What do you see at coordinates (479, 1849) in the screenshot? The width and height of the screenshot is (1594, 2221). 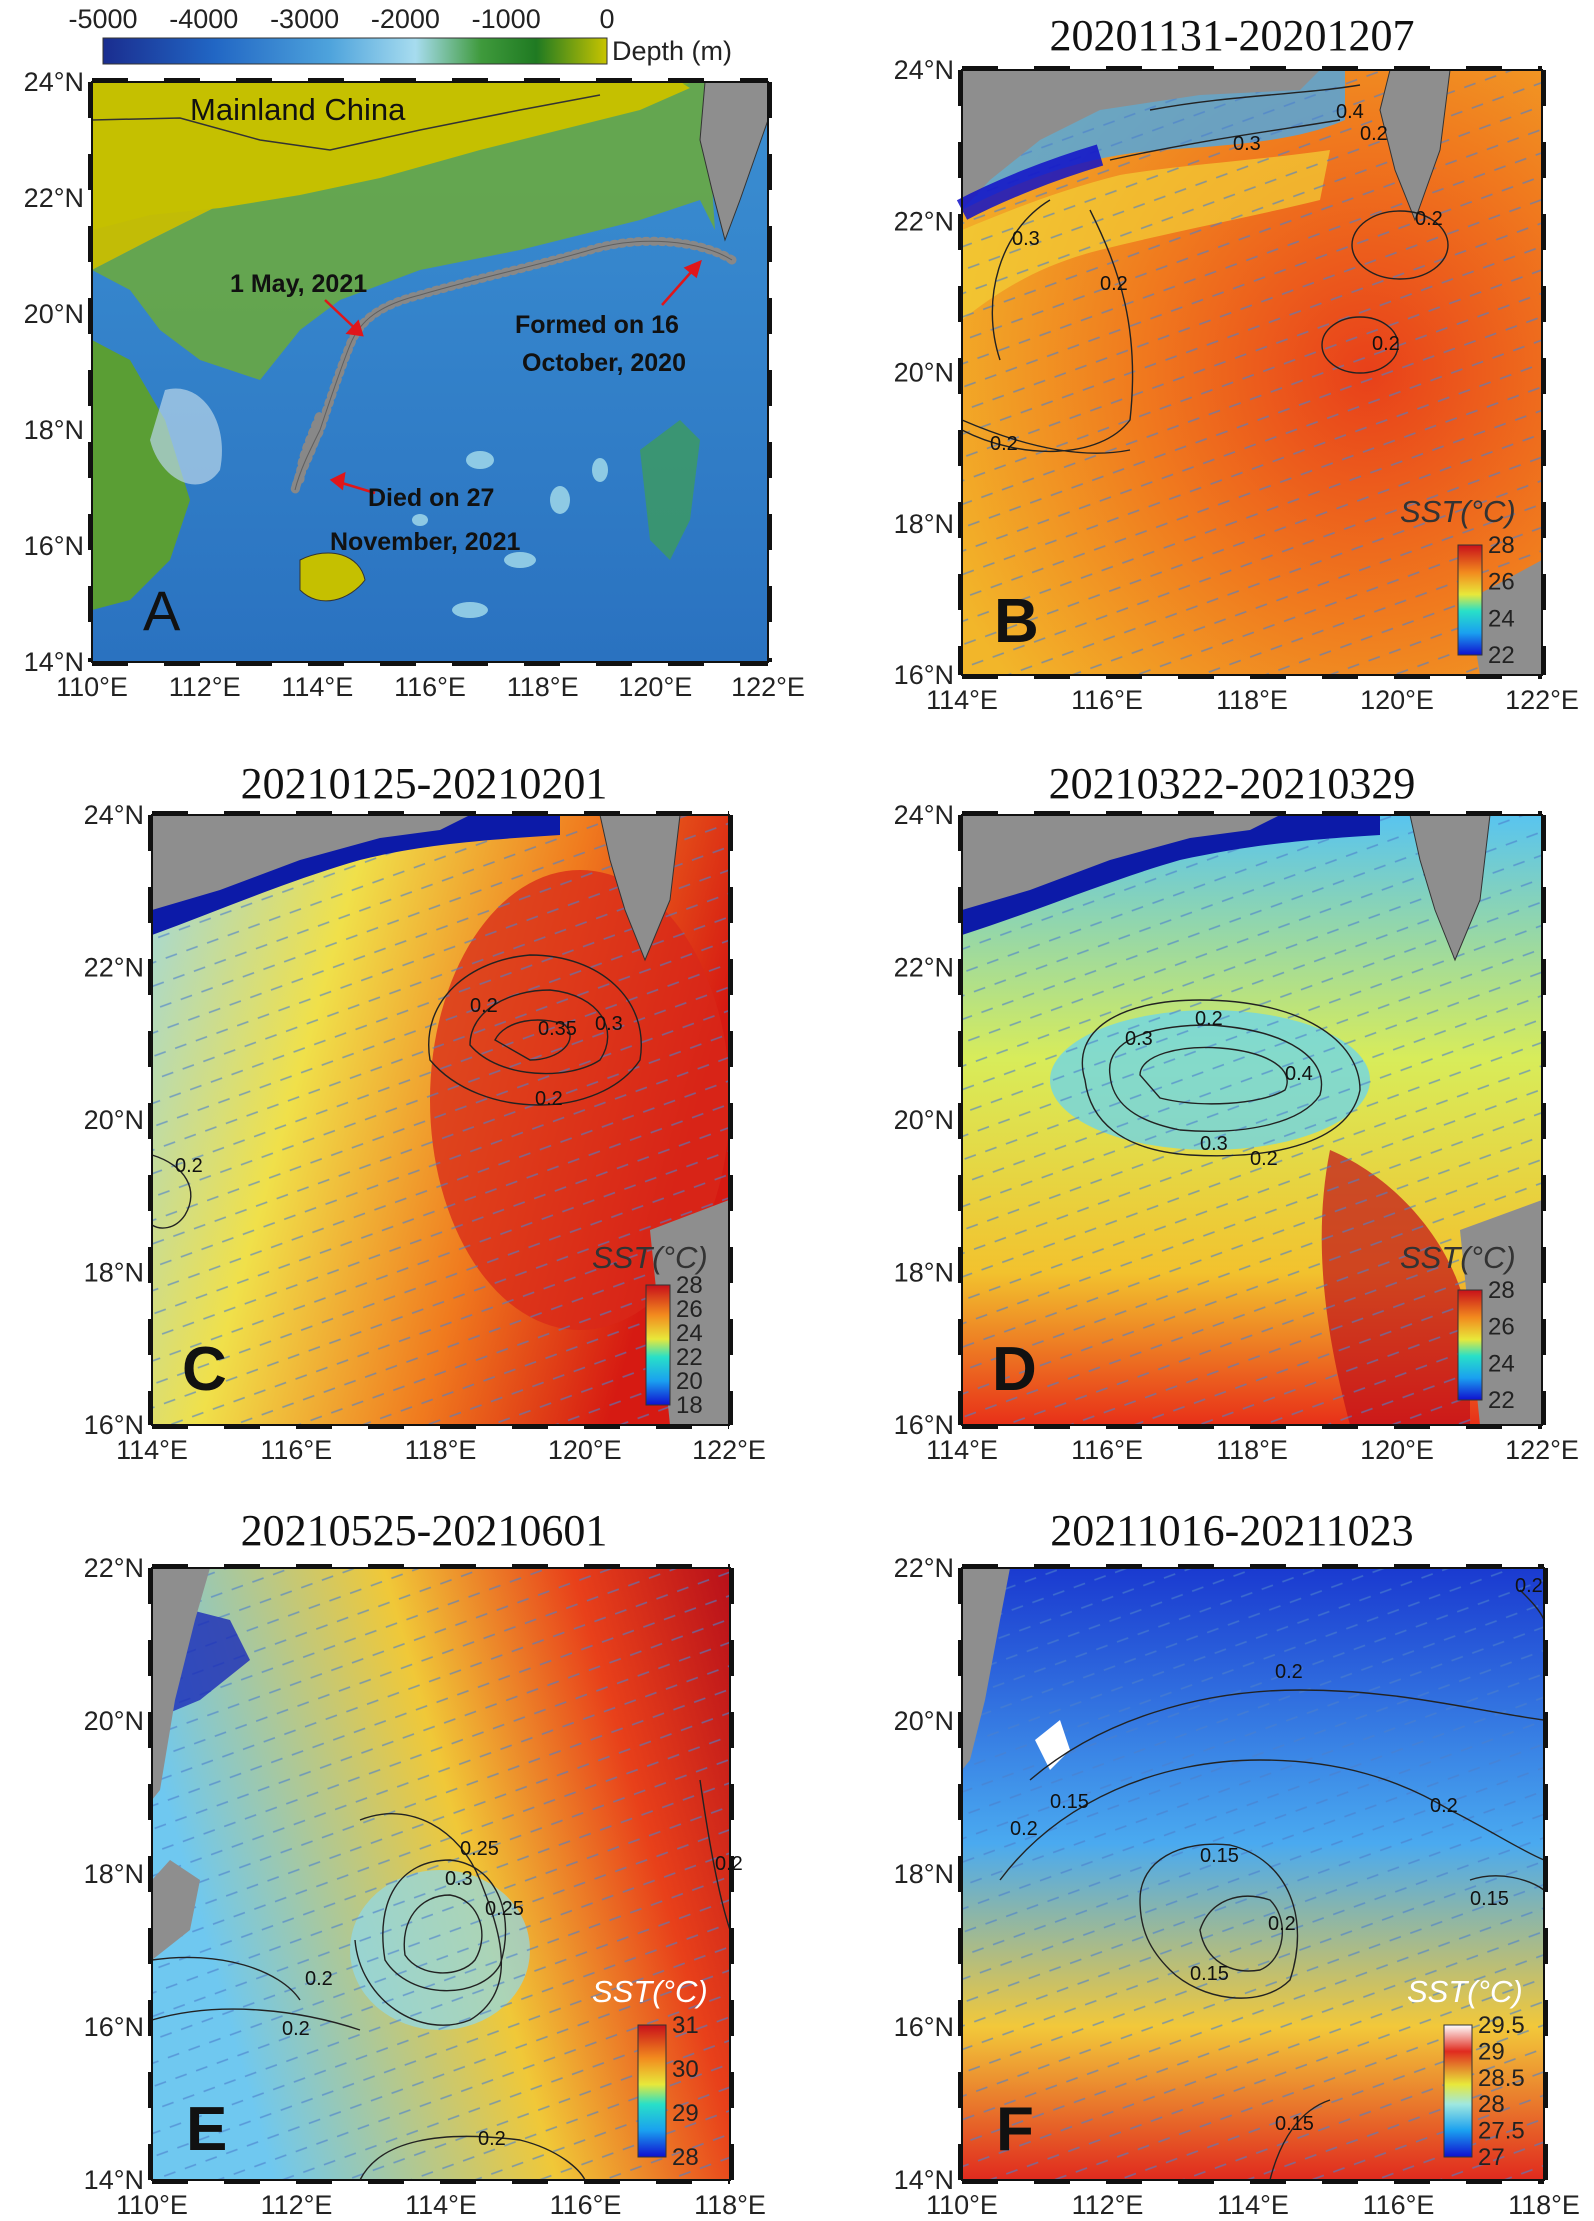 I see `svg-text: 0.25` at bounding box center [479, 1849].